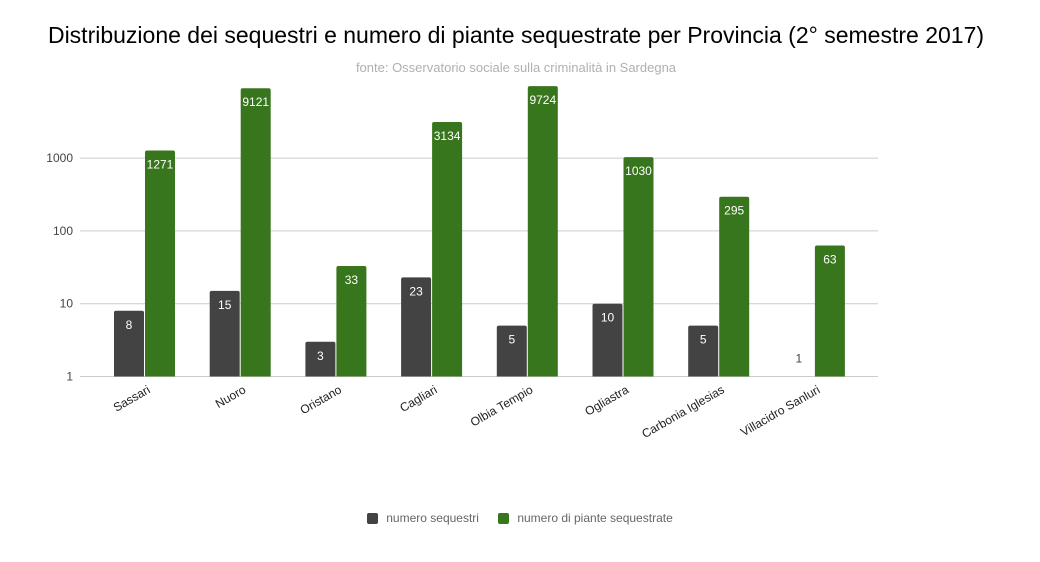 The height and width of the screenshot is (562, 1040). What do you see at coordinates (799, 359) in the screenshot?
I see `data-label: 1` at bounding box center [799, 359].